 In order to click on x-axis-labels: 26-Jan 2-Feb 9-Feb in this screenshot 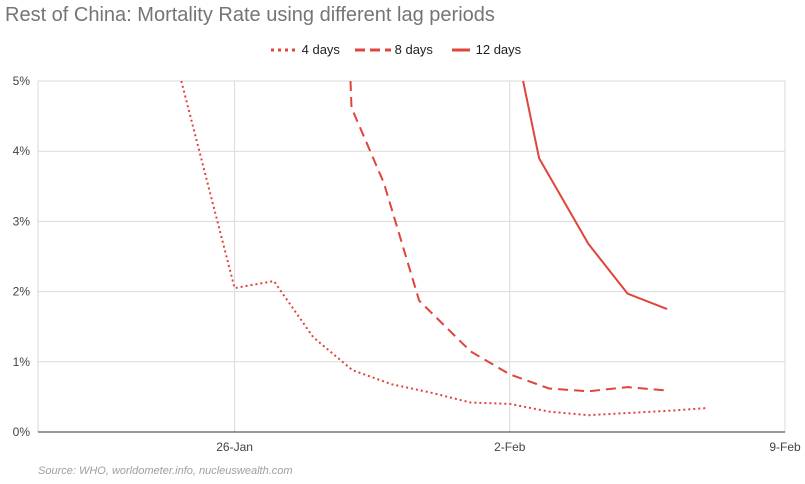, I will do `click(508, 447)`.